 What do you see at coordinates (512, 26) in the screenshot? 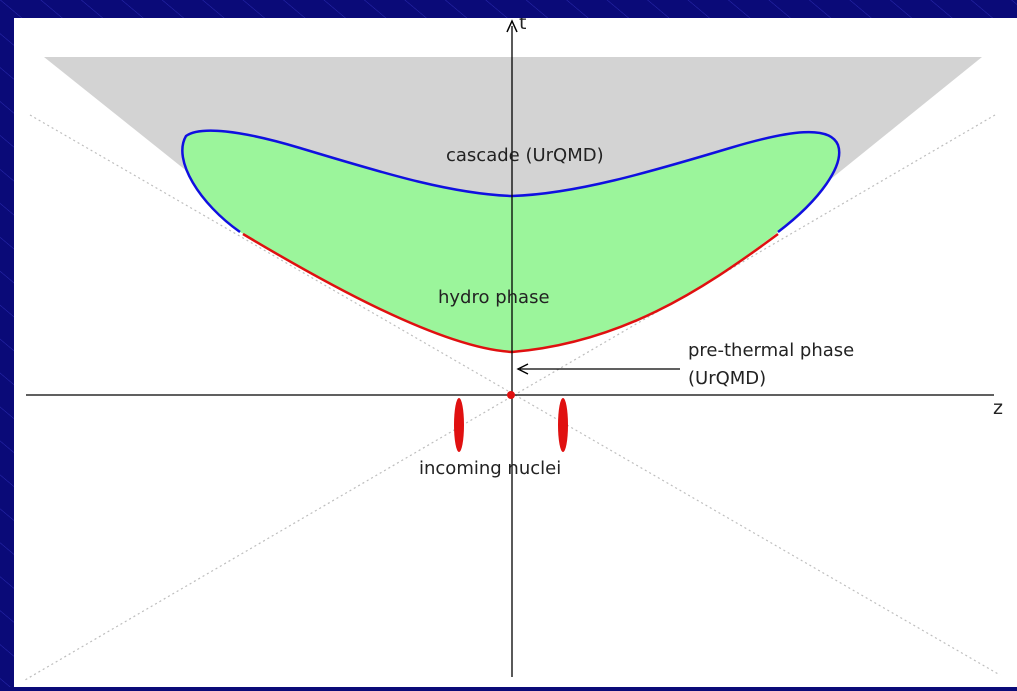
I see `t-axis-arrowhead` at bounding box center [512, 26].